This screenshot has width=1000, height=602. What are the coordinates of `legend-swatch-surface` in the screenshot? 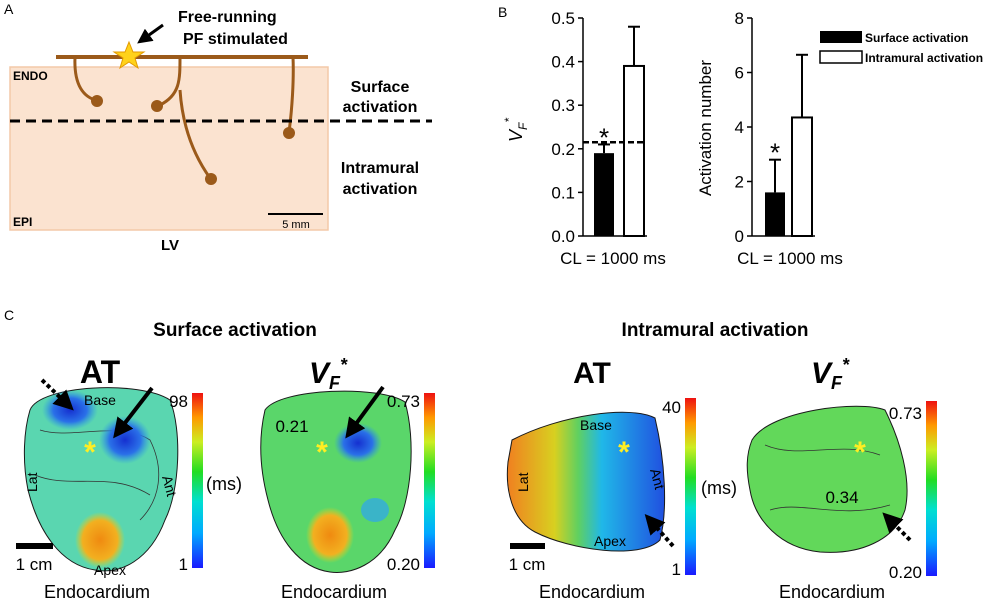 It's located at (841, 37).